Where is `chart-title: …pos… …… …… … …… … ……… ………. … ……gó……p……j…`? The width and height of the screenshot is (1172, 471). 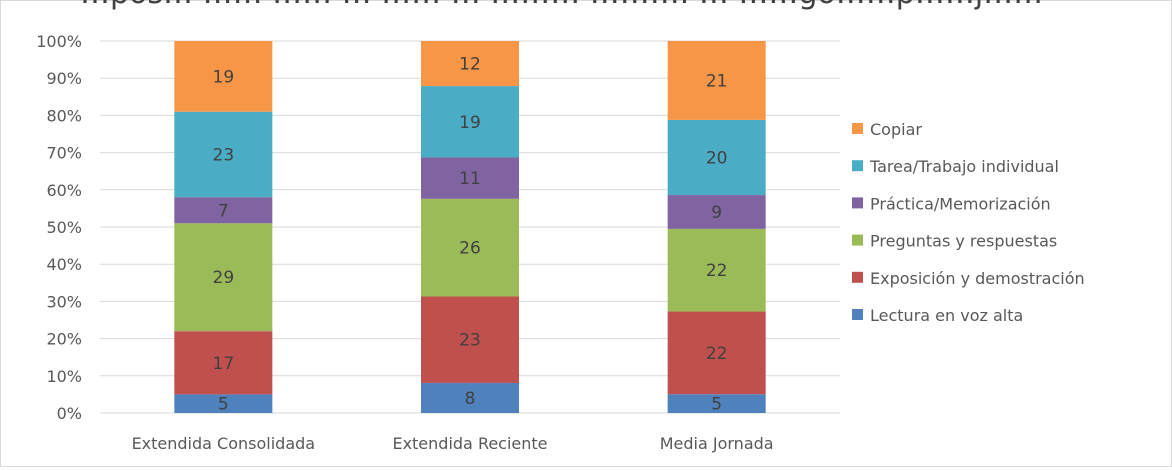
chart-title: …pos… …… …… … …… … ……… ………. … ……gó……p……j… is located at coordinates (561, 5).